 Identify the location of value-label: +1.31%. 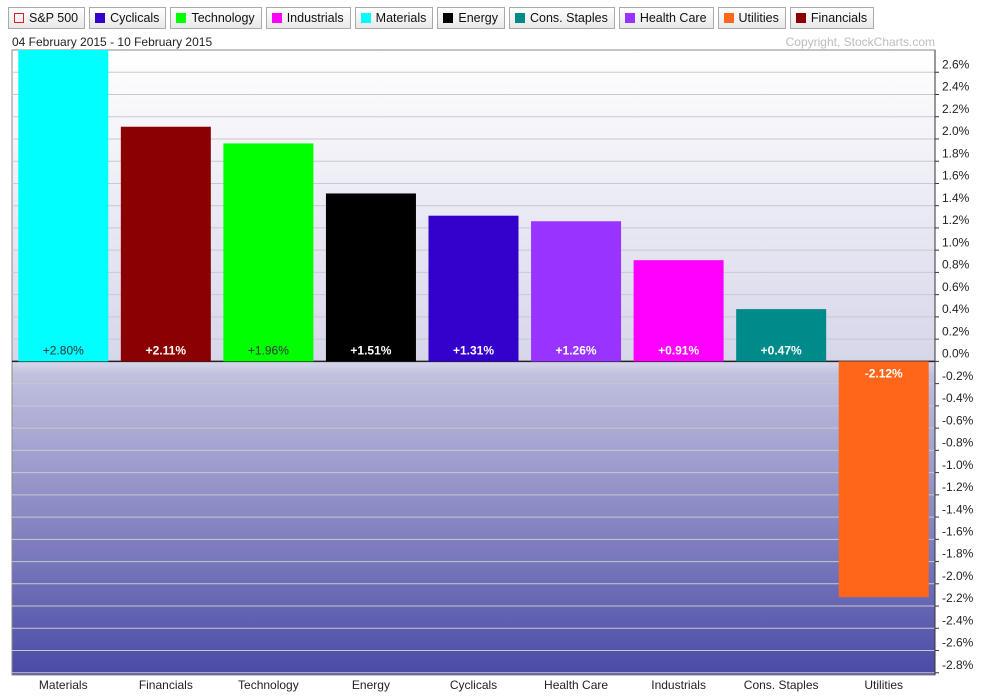
(473, 351).